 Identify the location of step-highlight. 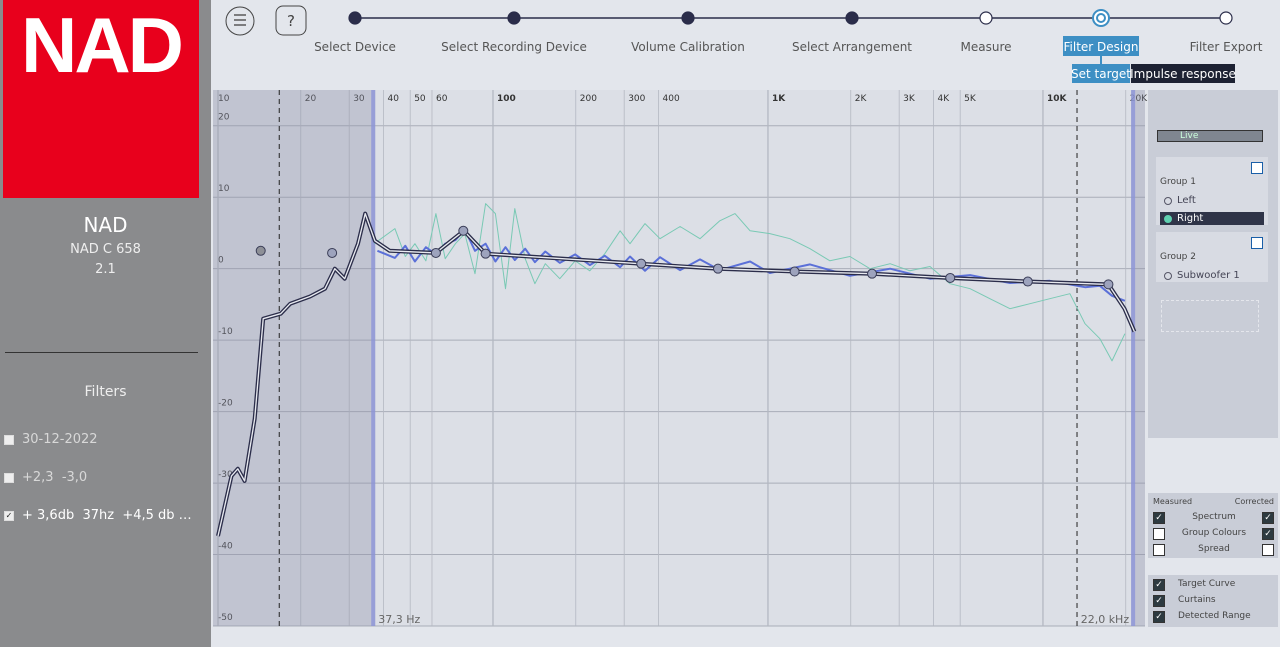
(1101, 46).